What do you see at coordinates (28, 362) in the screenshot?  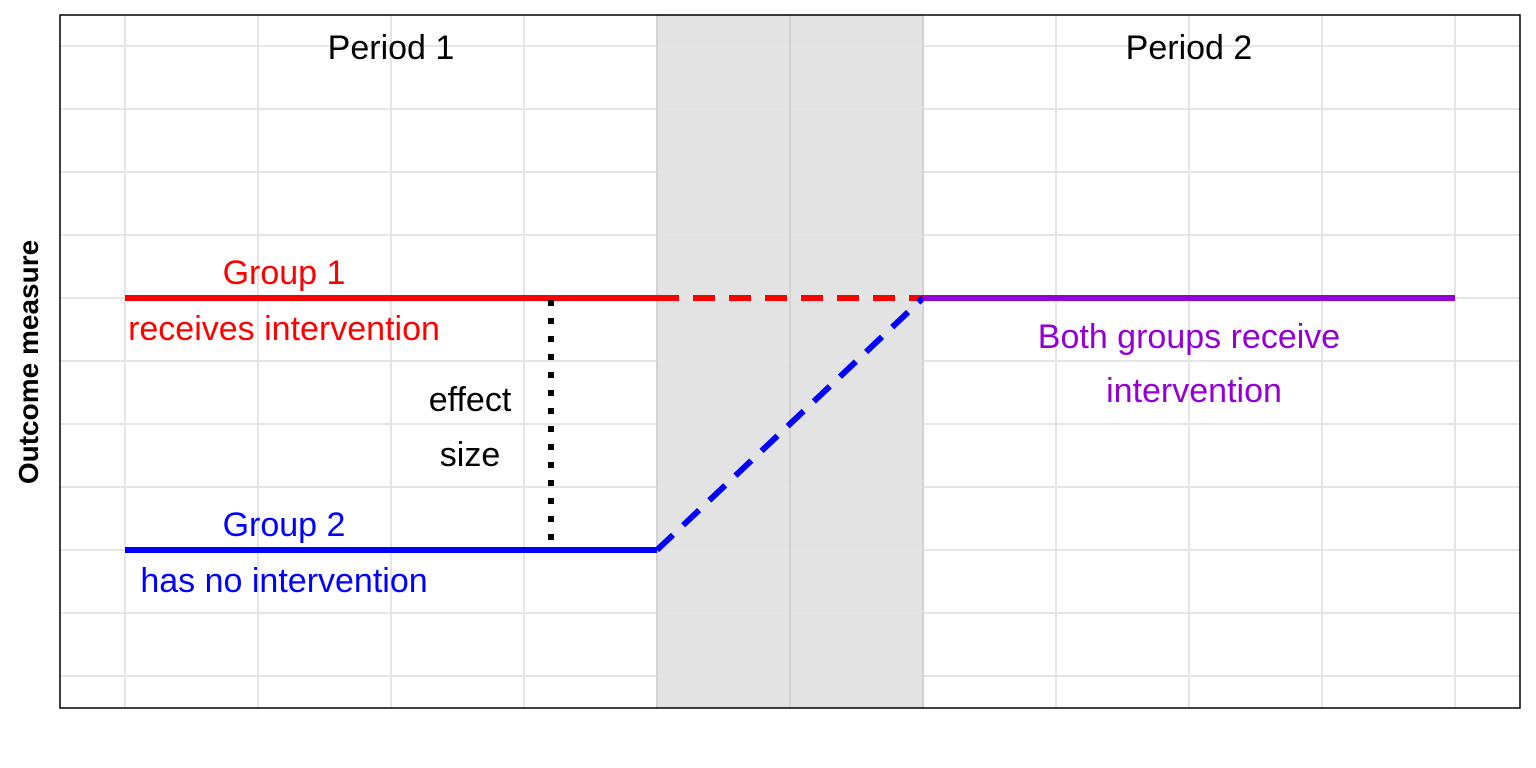 I see `y-axis-label: Outcome measure` at bounding box center [28, 362].